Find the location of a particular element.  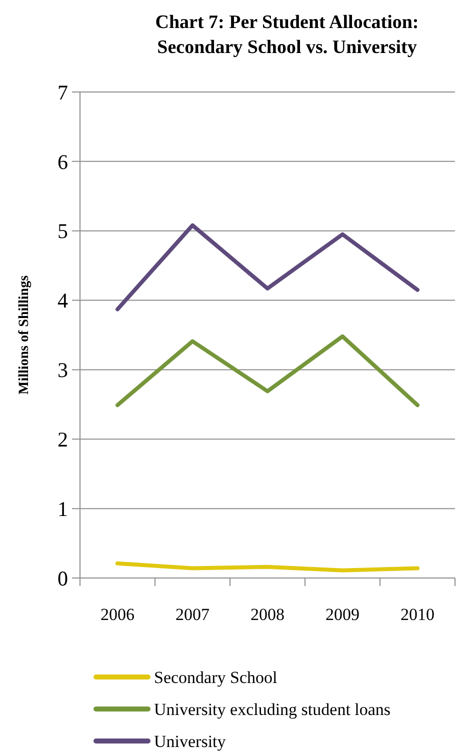

legend-label: University excluding student loans is located at coordinates (272, 709).